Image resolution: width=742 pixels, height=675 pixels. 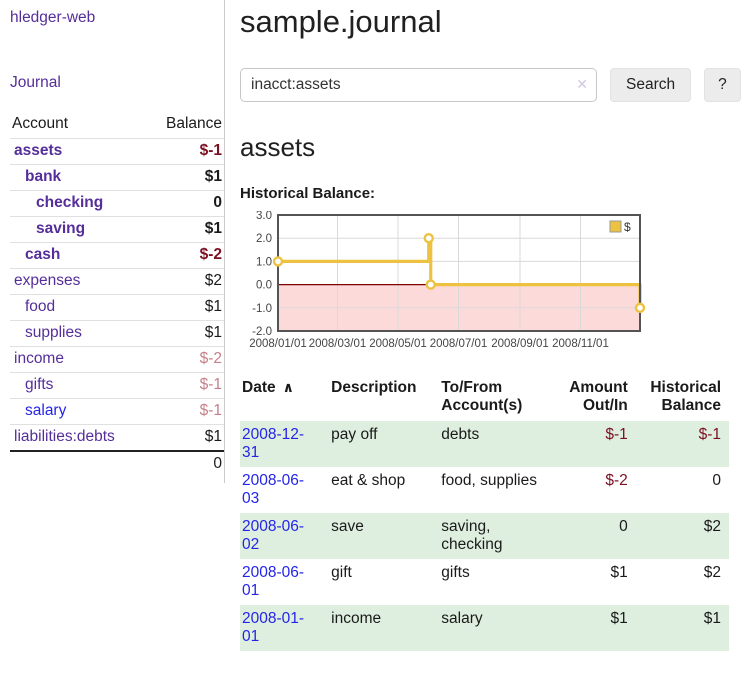 I want to click on register-accounts: debts, so click(x=460, y=434).